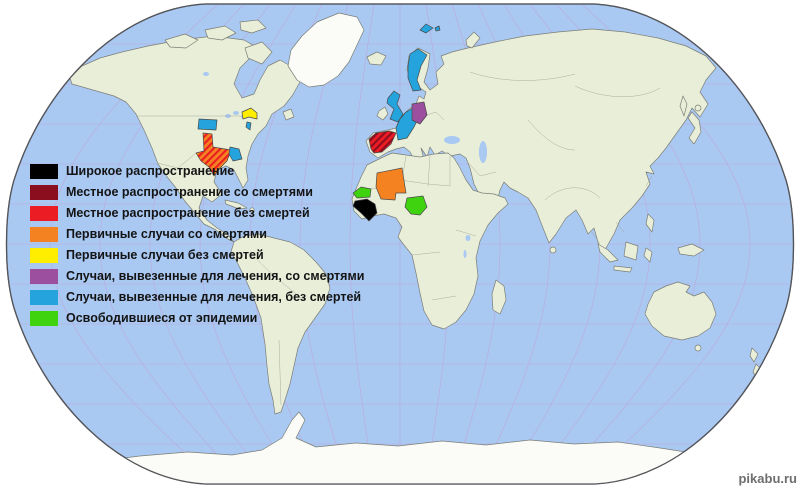  What do you see at coordinates (382, 142) in the screenshot?
I see `region-spain` at bounding box center [382, 142].